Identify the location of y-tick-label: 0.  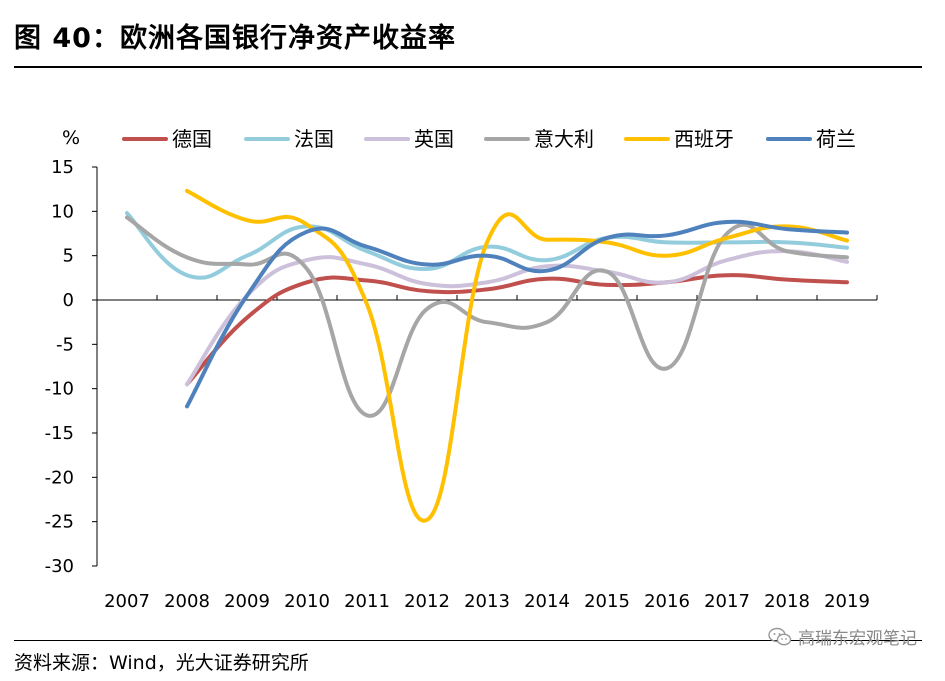
(68, 300).